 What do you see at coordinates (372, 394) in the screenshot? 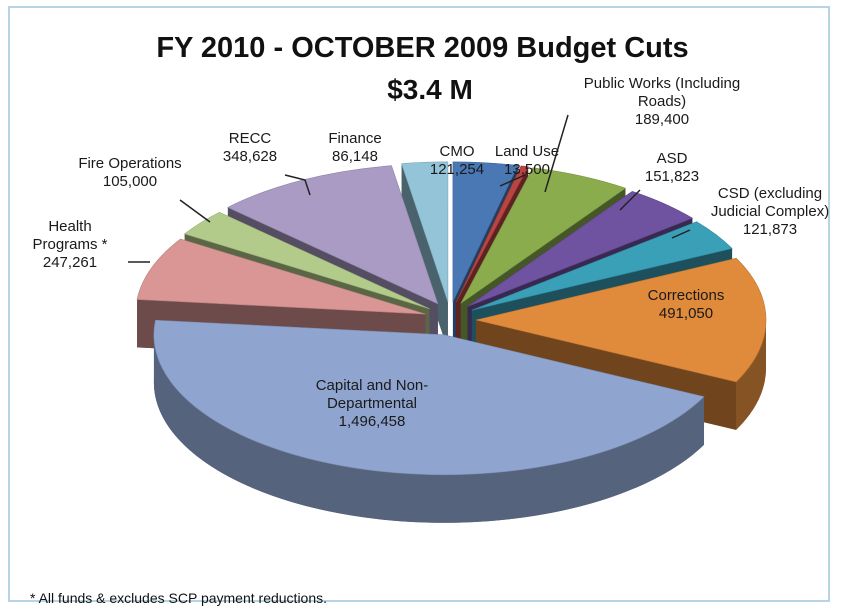
I see `category-label: Capital and Non-Departmental` at bounding box center [372, 394].